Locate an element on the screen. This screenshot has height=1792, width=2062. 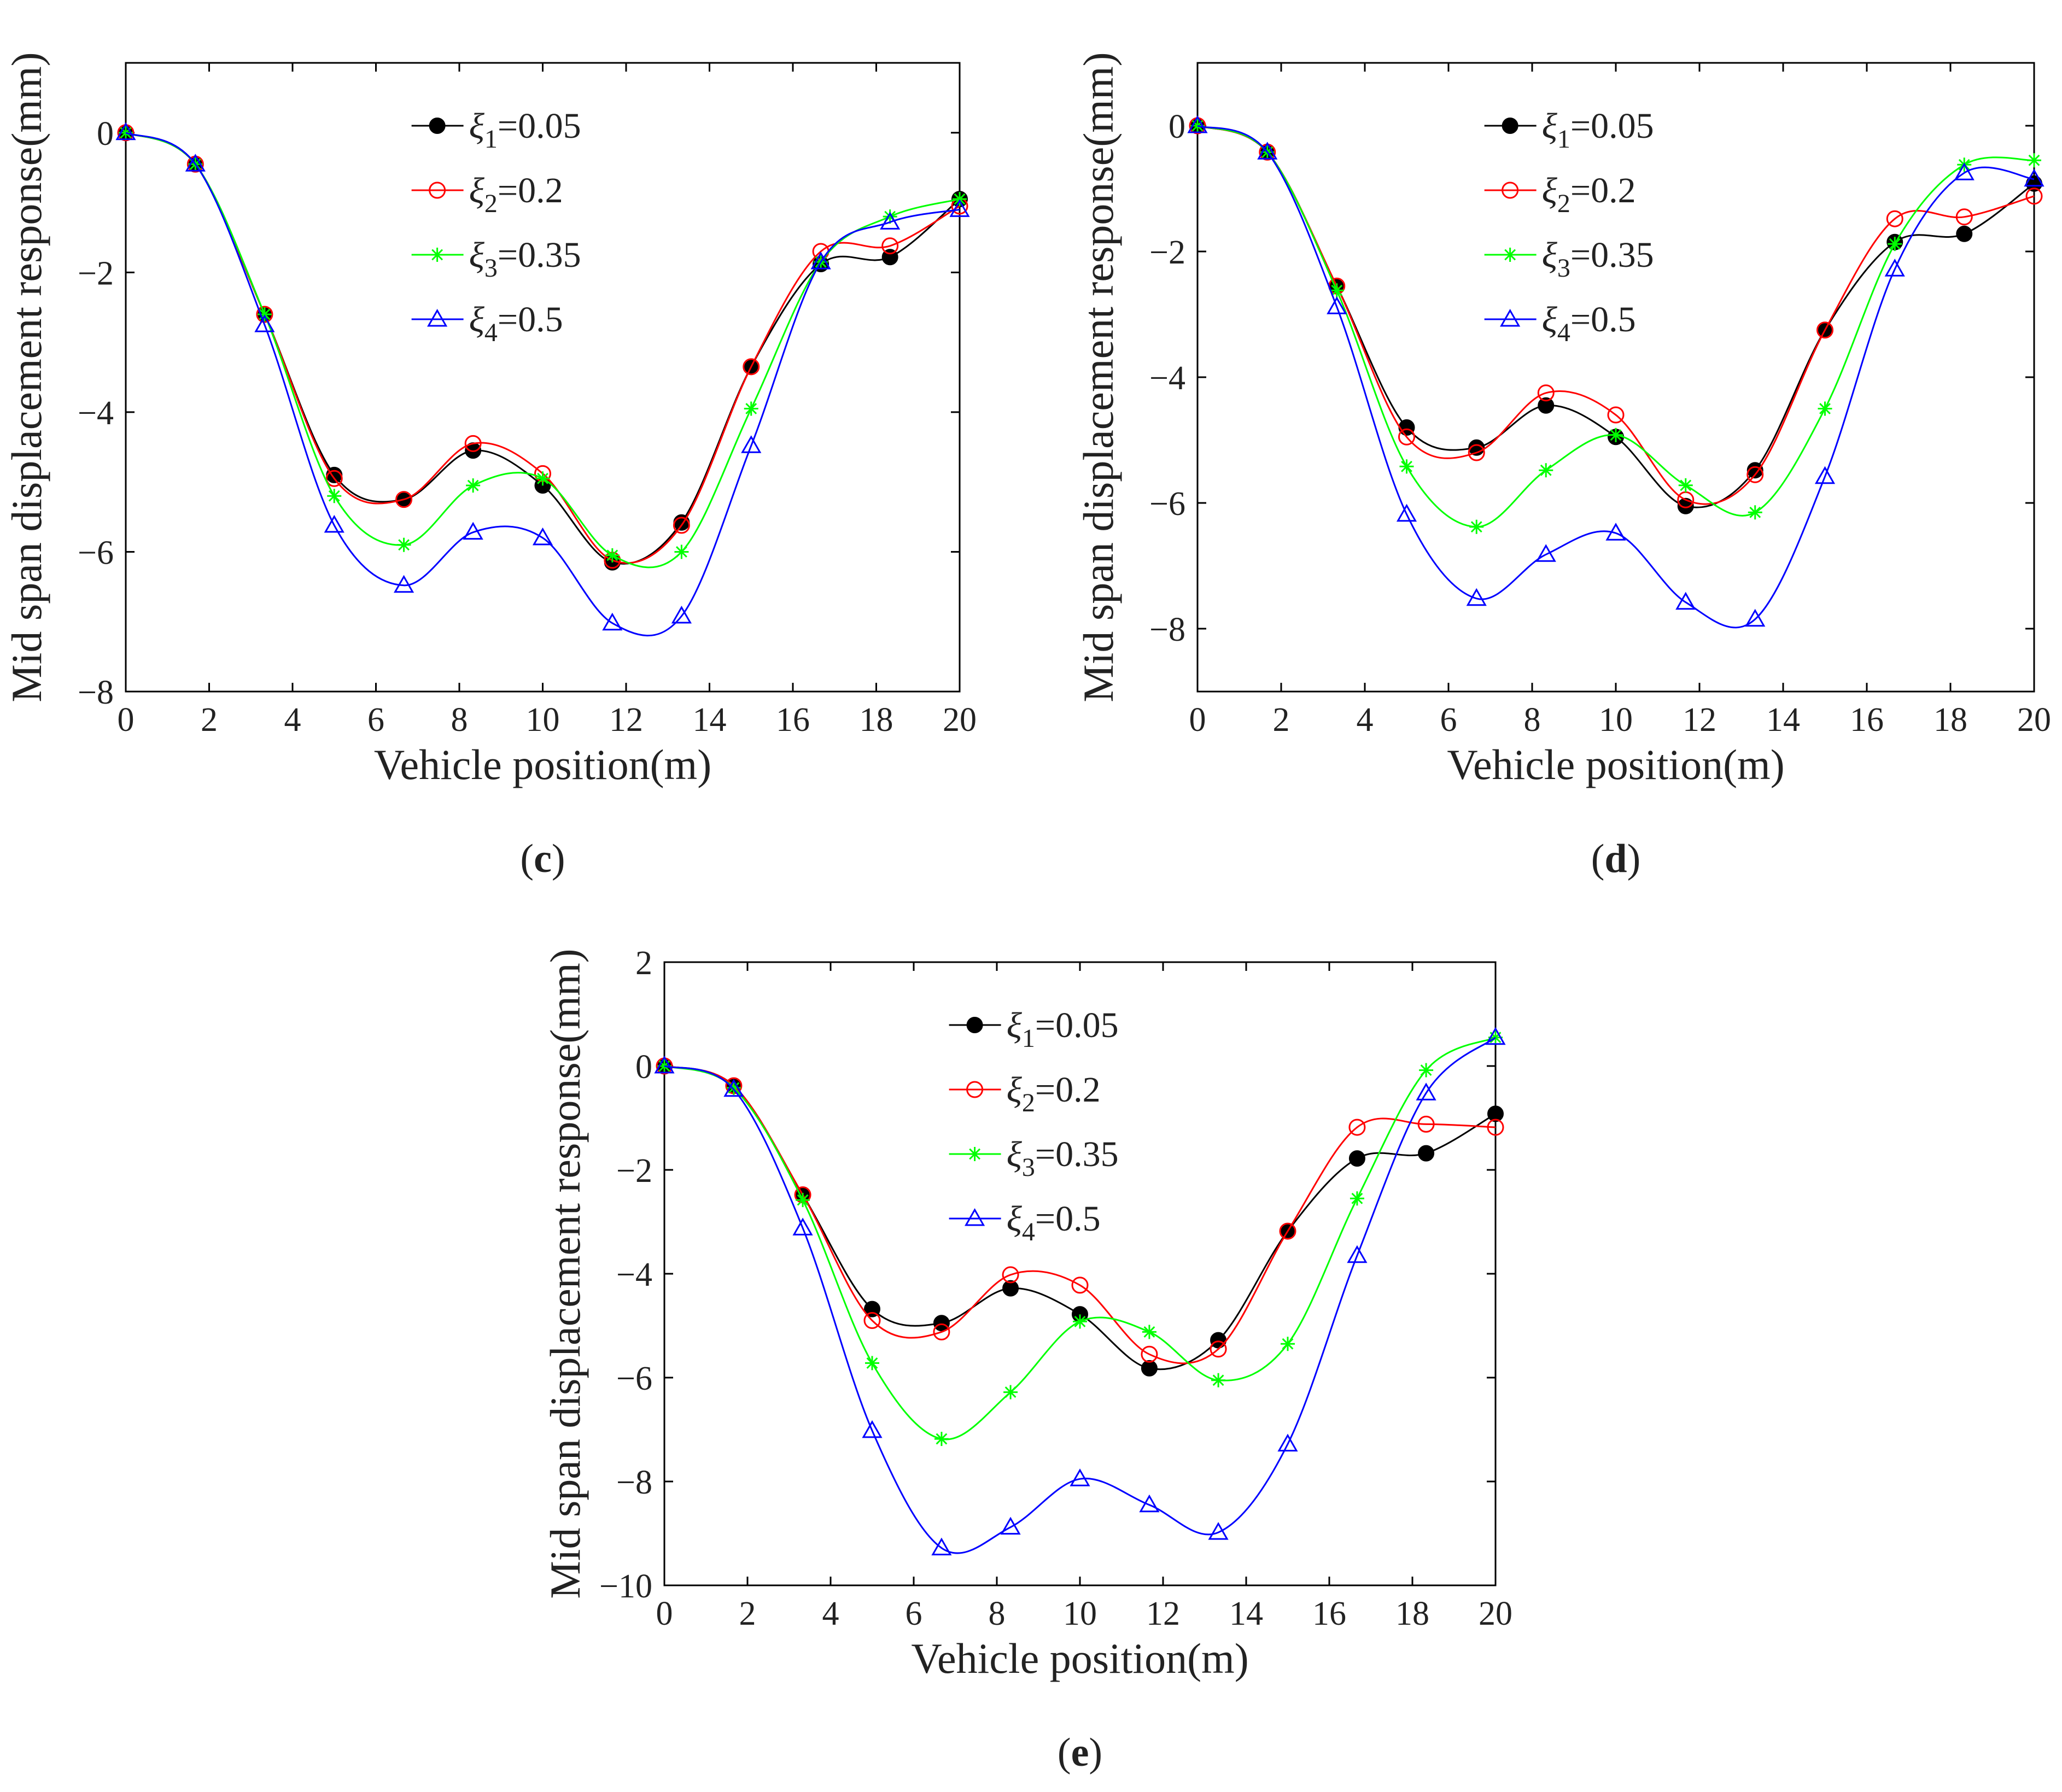
x-tick-label: 2 is located at coordinates (209, 720).